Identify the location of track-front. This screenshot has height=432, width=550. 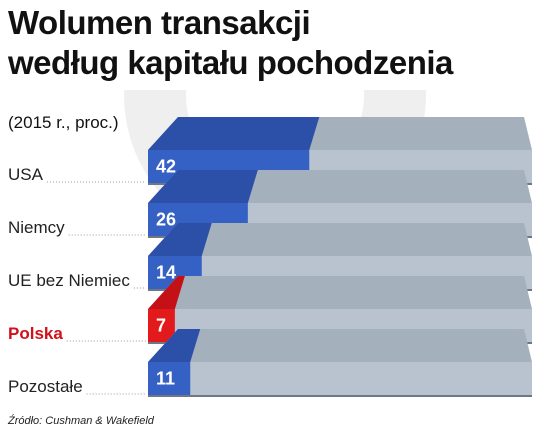
(340, 378).